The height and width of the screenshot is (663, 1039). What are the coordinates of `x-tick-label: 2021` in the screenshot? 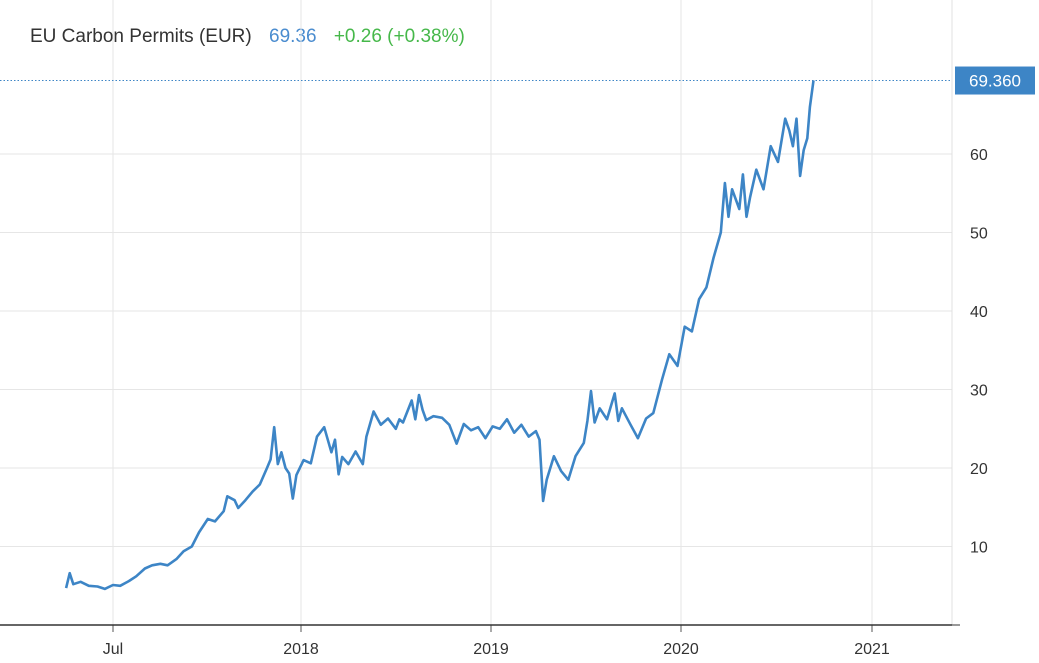 It's located at (872, 649).